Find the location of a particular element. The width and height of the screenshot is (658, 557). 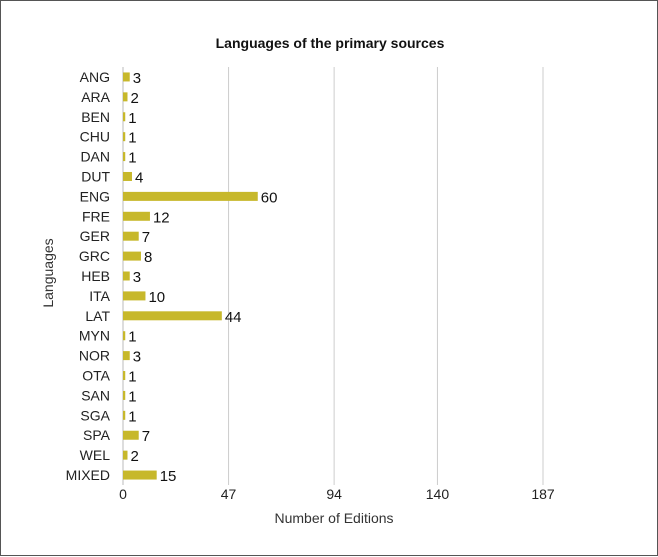

value-label: 60 is located at coordinates (269, 197).